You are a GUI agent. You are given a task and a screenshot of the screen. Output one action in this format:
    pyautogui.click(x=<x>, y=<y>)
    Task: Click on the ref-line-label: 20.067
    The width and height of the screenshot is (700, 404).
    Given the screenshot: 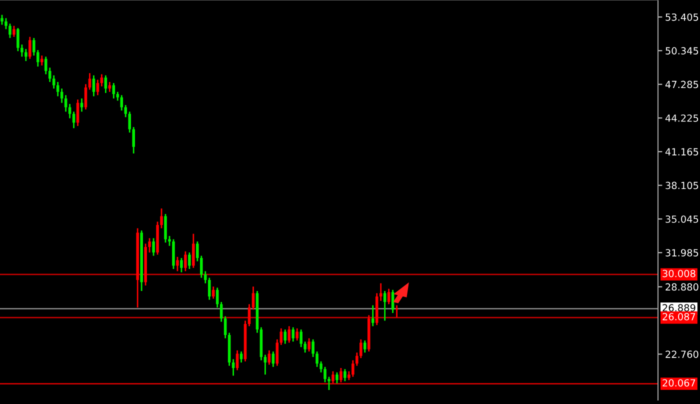 What is the action you would take?
    pyautogui.click(x=679, y=383)
    